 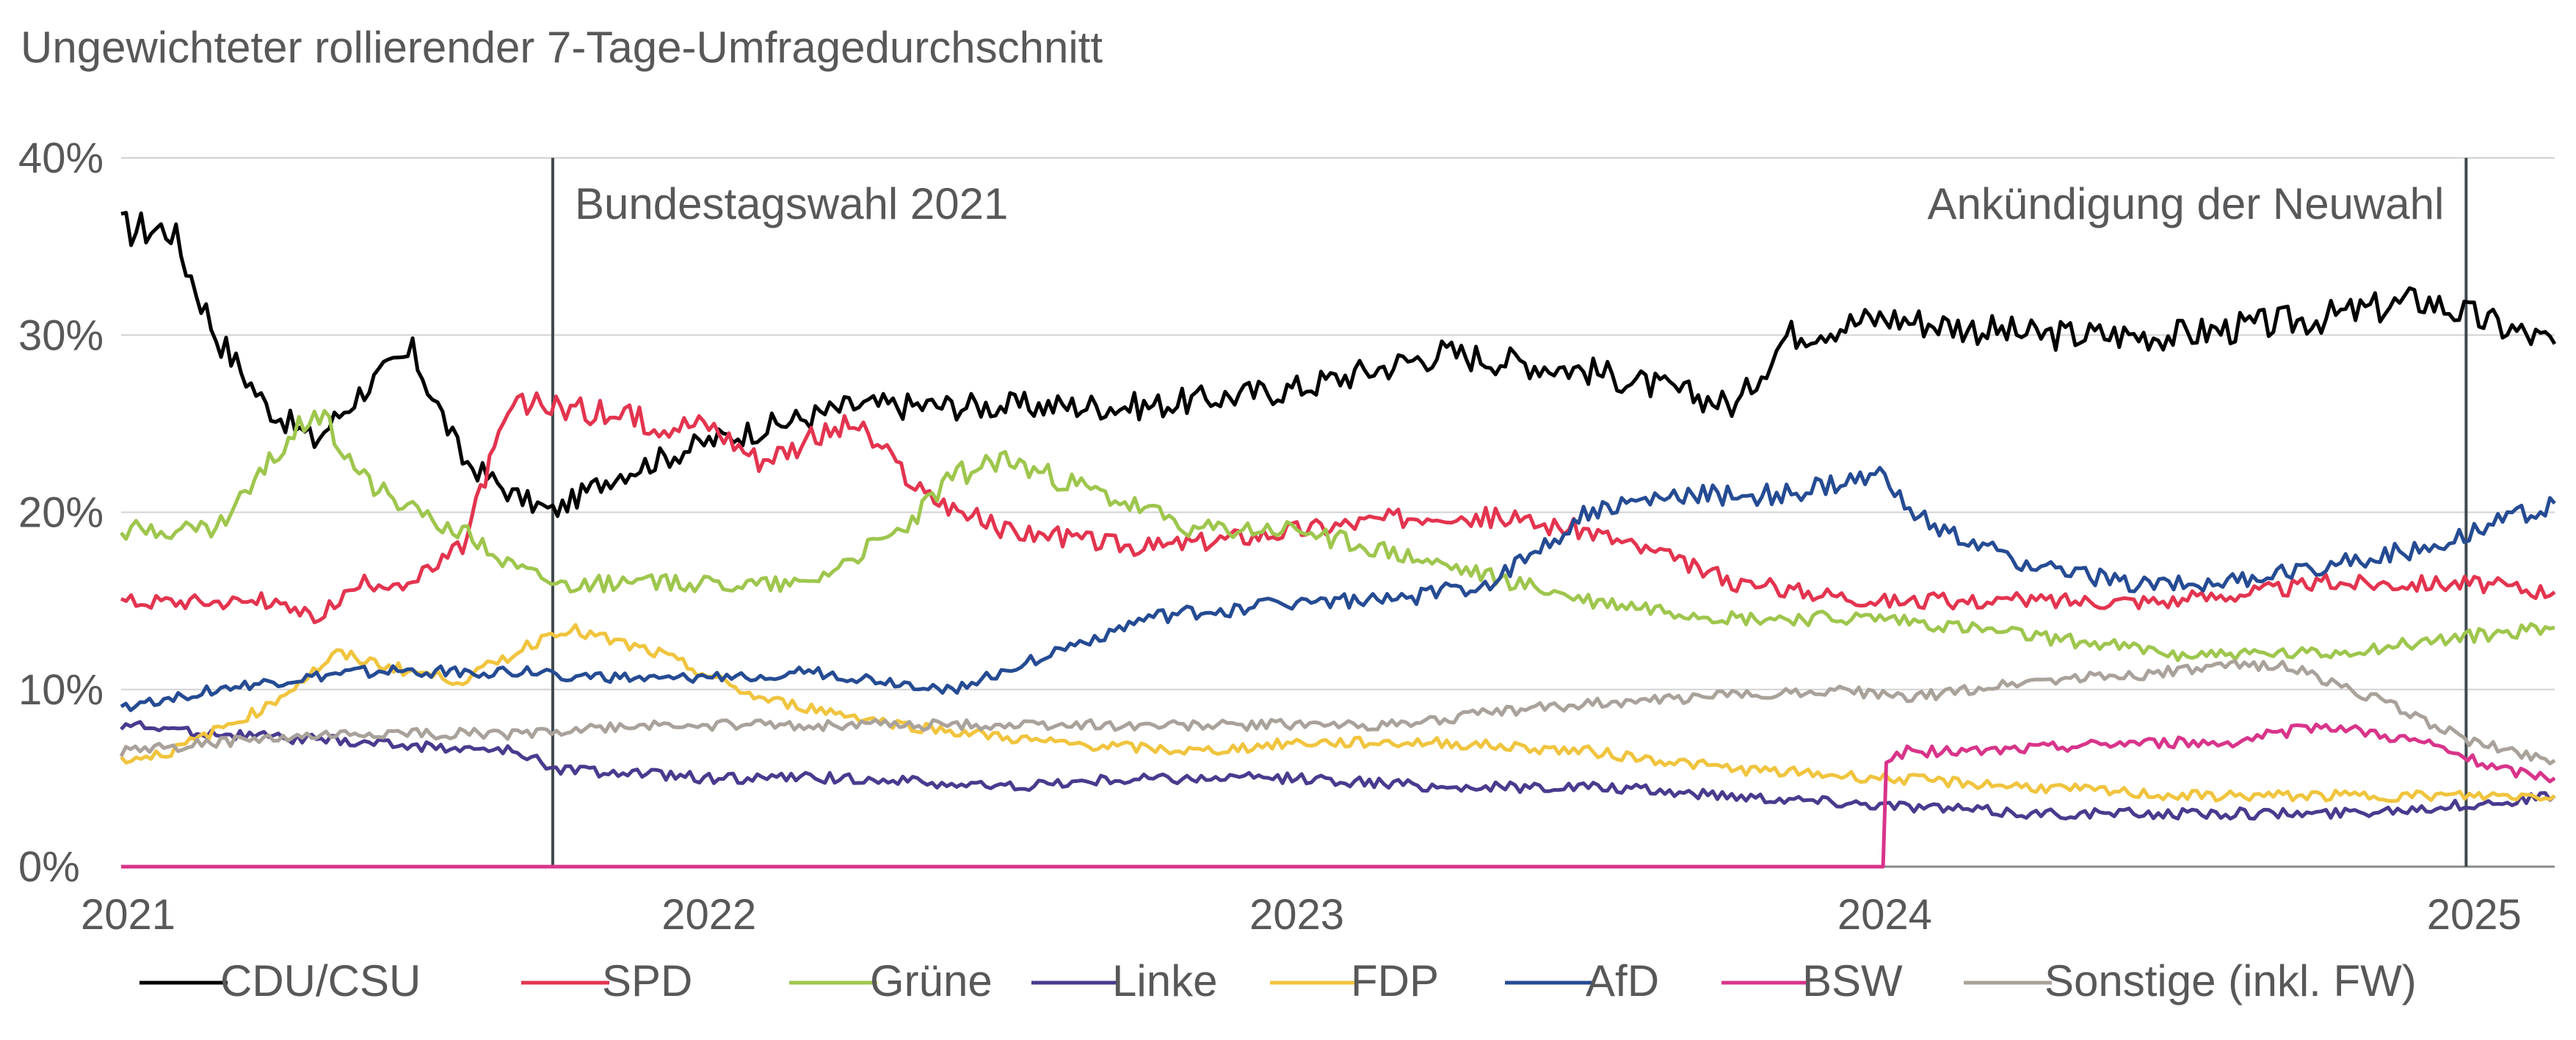 What do you see at coordinates (61, 335) in the screenshot?
I see `y-tick-label: 30%` at bounding box center [61, 335].